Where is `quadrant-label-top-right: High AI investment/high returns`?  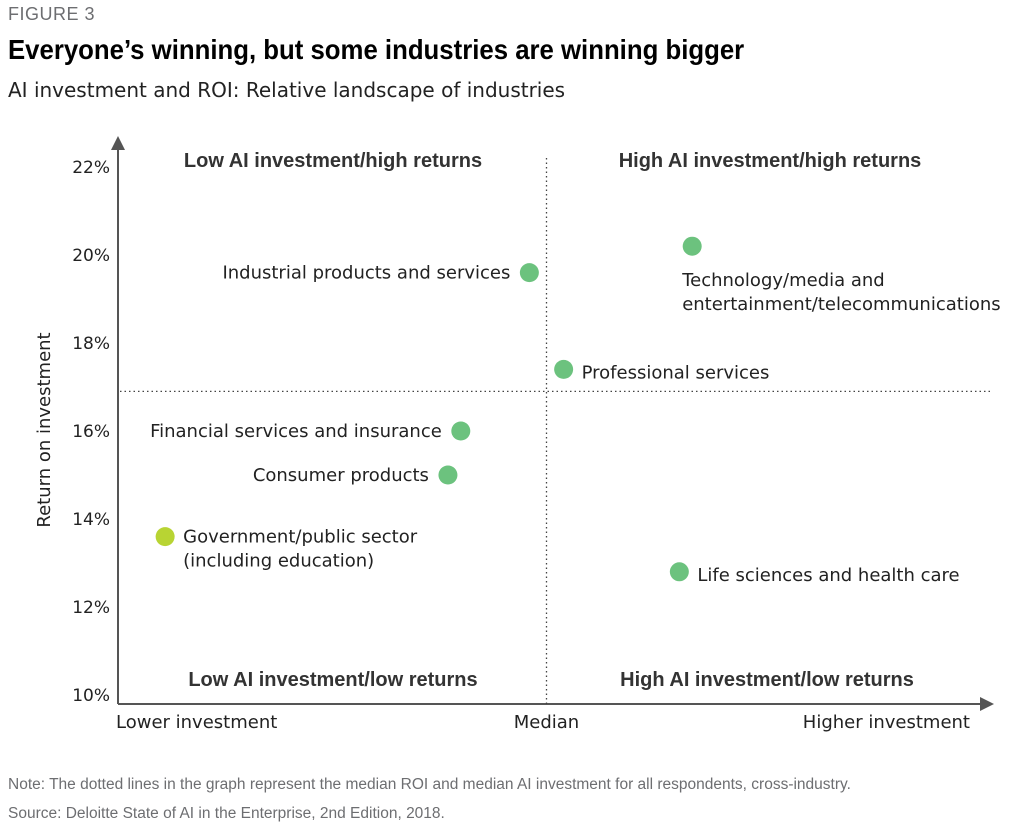 quadrant-label-top-right: High AI investment/high returns is located at coordinates (770, 161).